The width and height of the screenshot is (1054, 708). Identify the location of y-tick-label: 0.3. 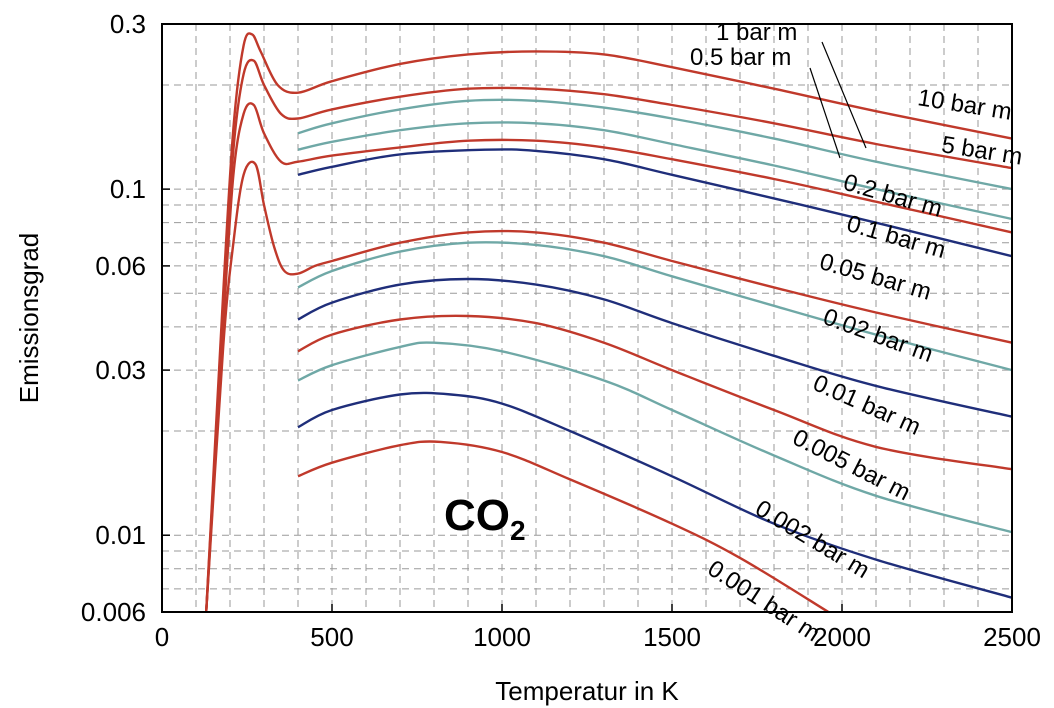
(128, 24).